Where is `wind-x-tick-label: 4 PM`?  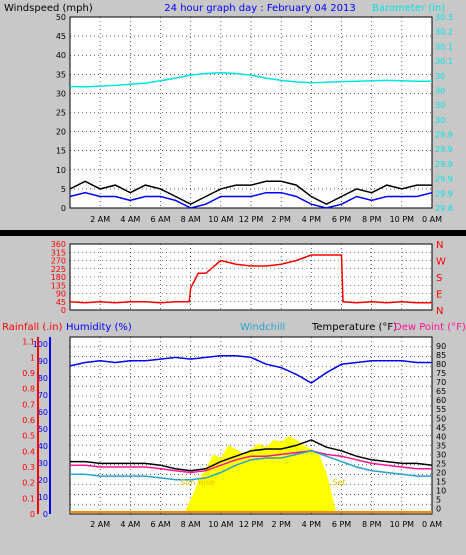 wind-x-tick-label: 4 PM is located at coordinates (311, 219).